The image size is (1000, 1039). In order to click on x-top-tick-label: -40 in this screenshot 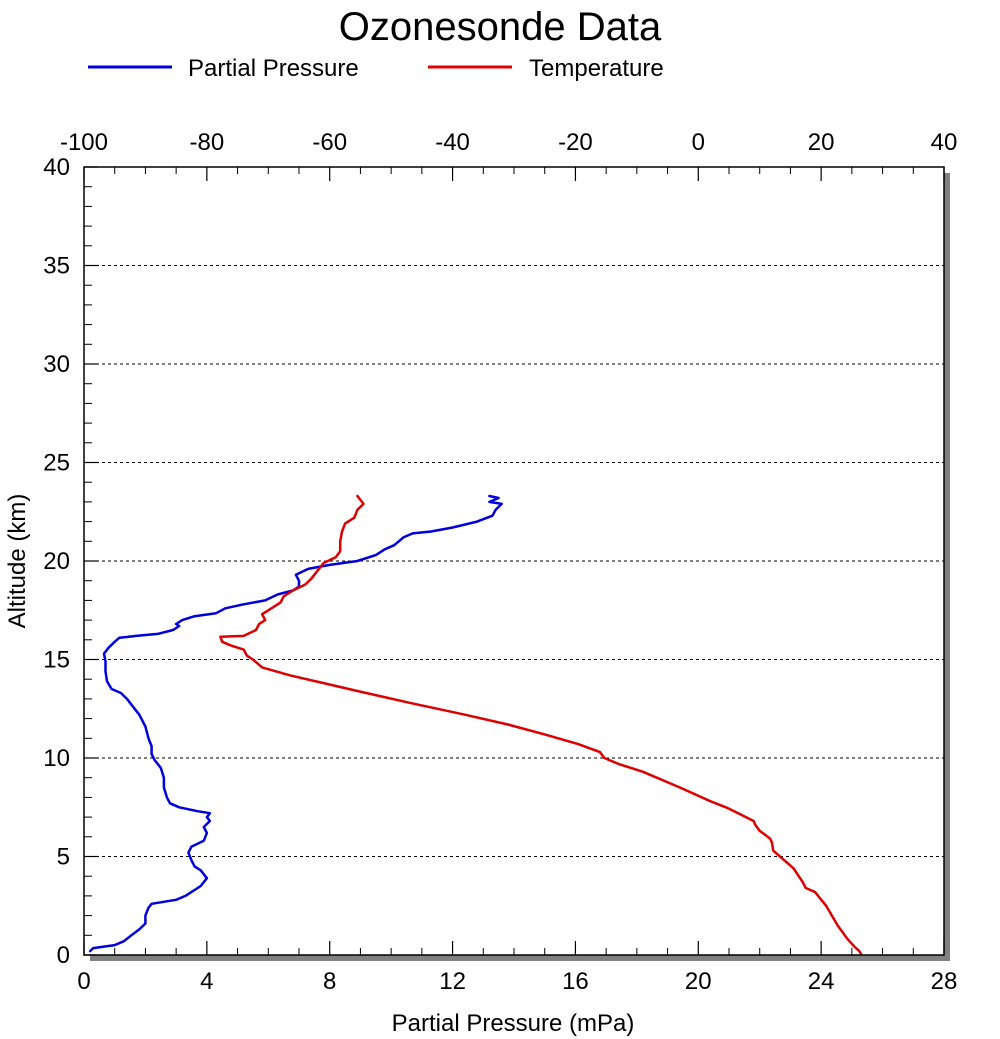, I will do `click(452, 142)`.